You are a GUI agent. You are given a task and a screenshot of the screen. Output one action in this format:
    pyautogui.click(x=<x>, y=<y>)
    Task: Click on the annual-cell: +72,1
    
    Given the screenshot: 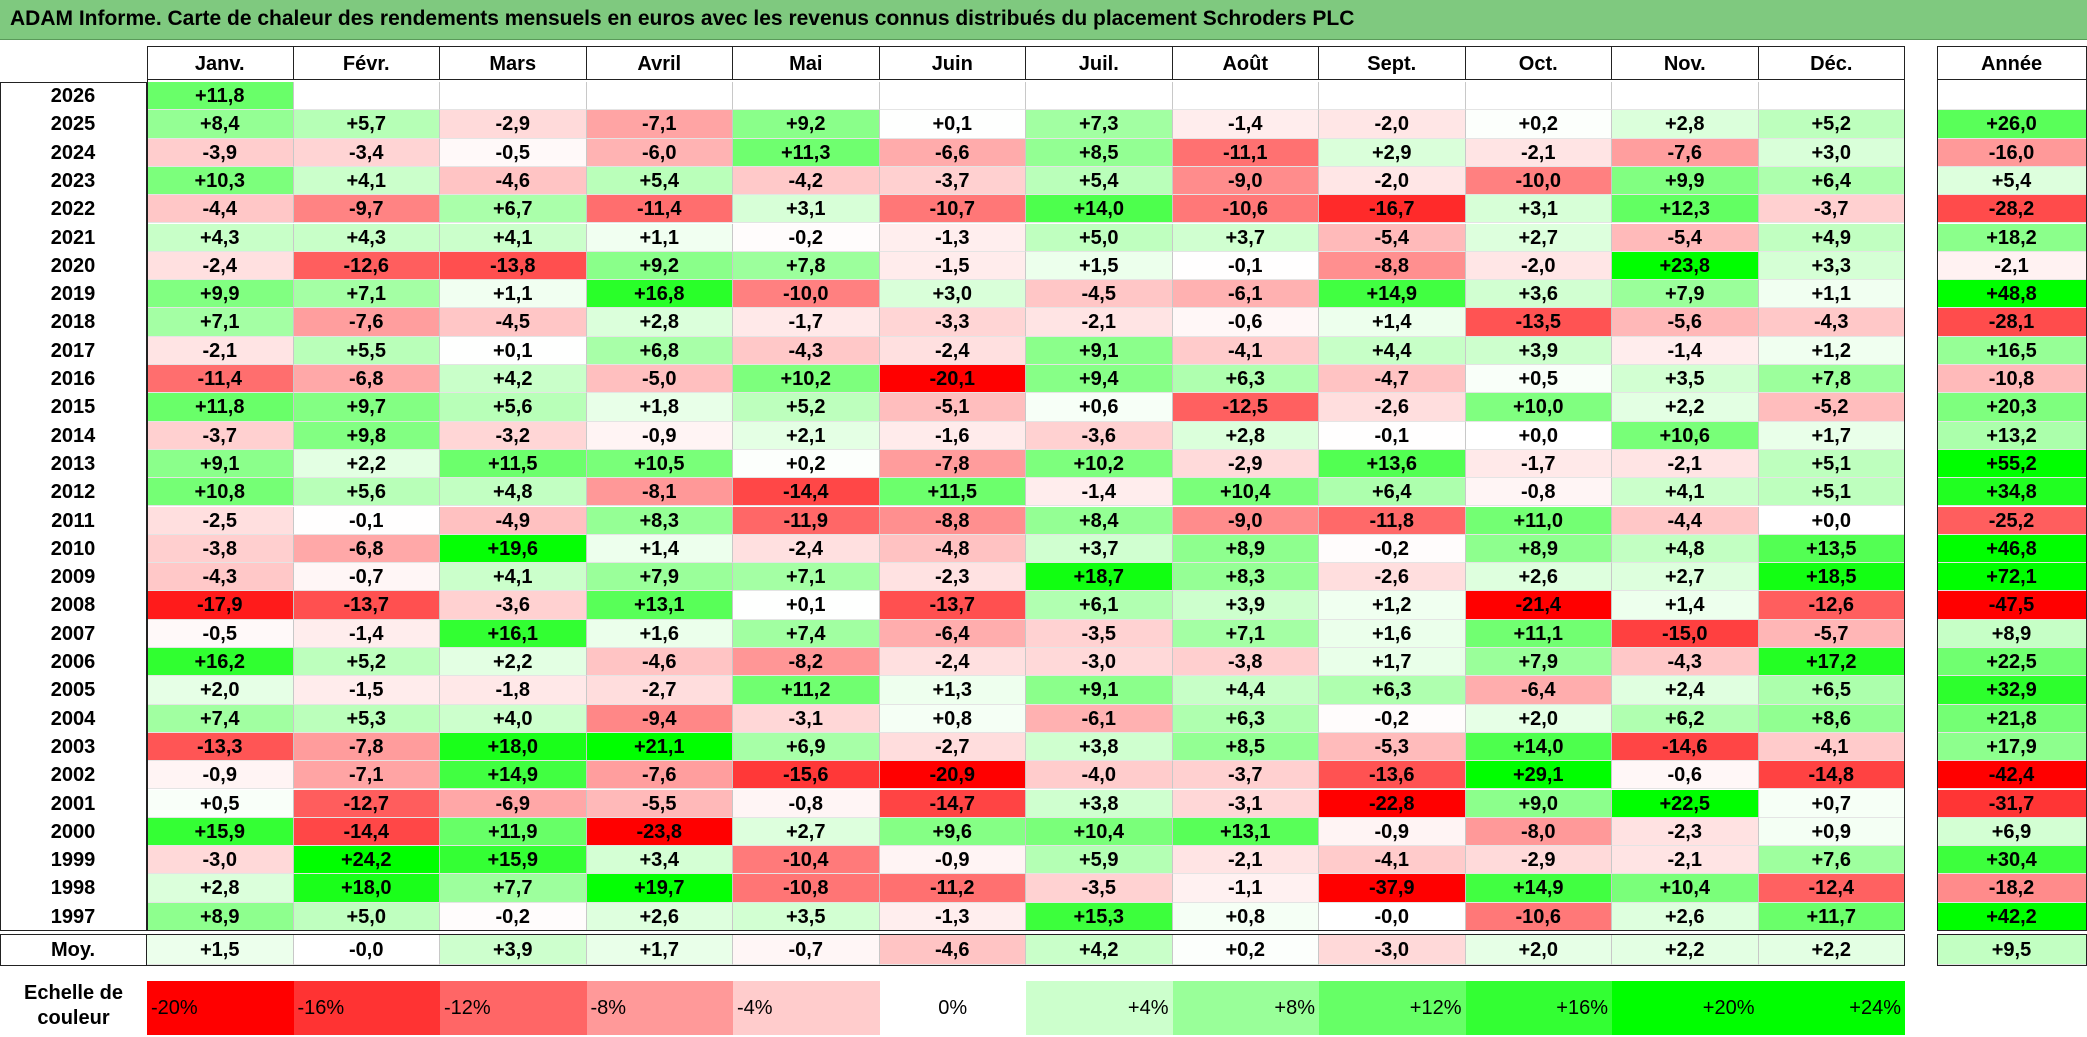 What is the action you would take?
    pyautogui.click(x=2012, y=577)
    